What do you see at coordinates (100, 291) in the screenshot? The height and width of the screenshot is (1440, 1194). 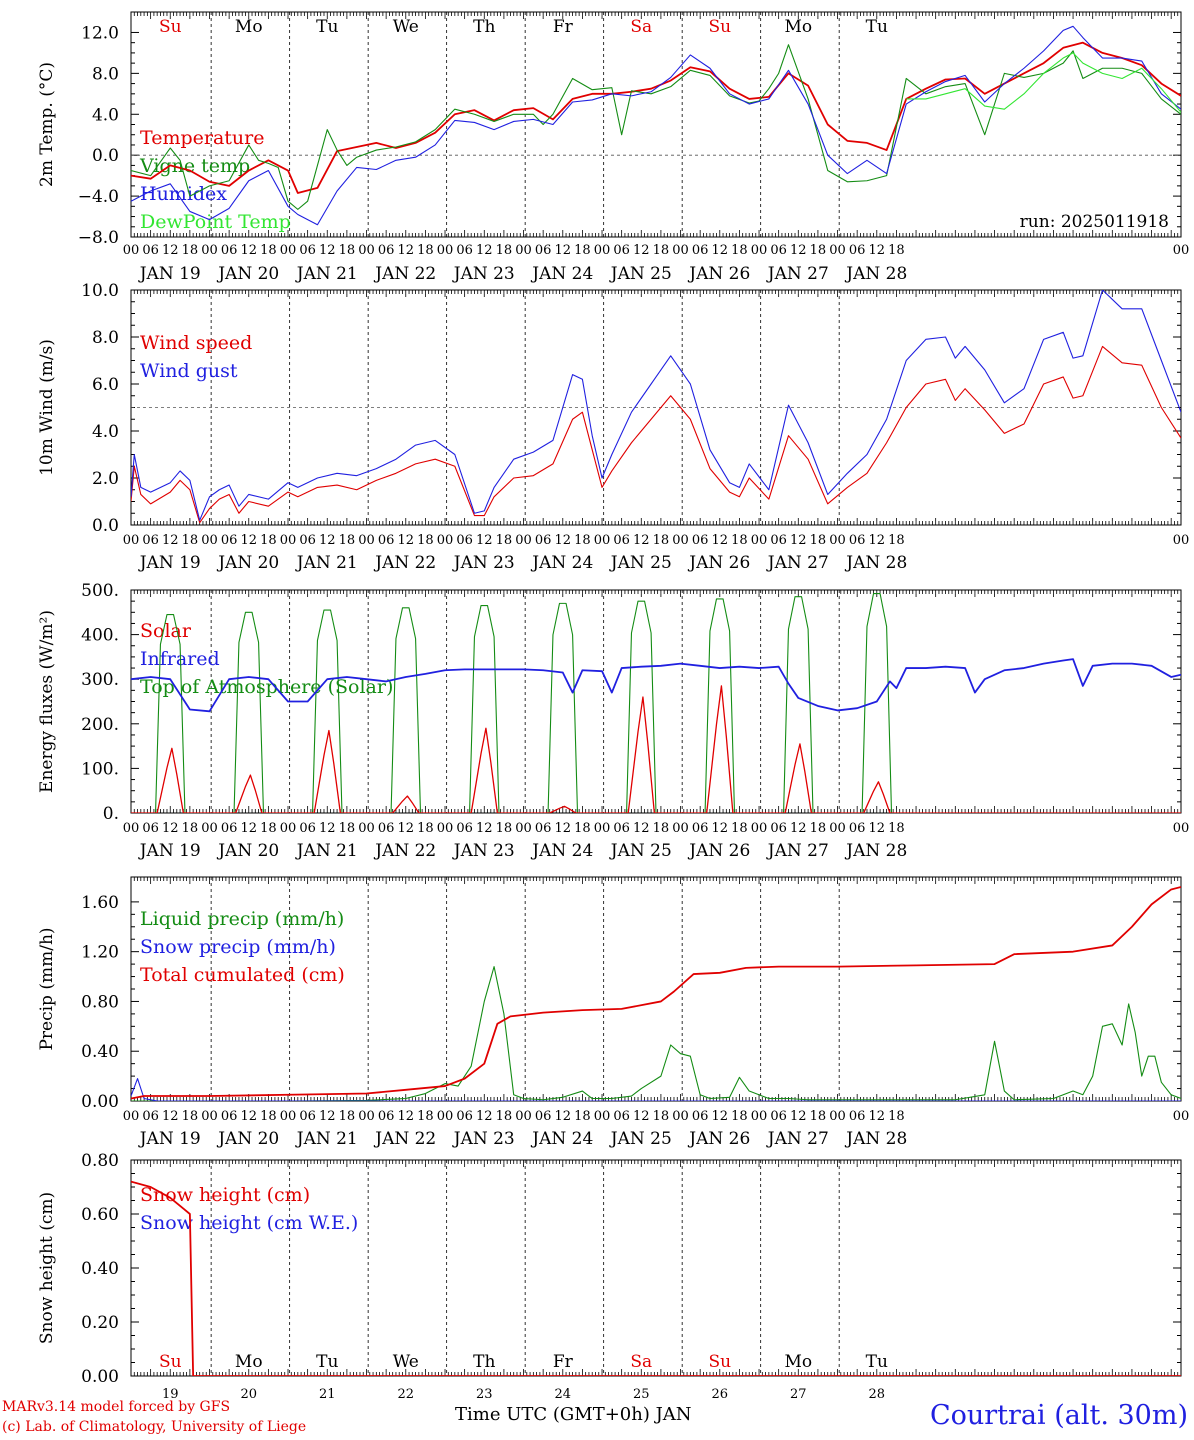 I see `y-tick-label: 10.0` at bounding box center [100, 291].